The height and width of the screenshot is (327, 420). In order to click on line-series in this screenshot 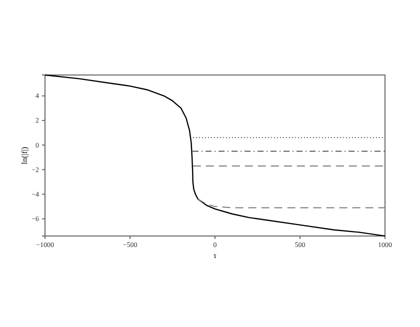, I will do `click(292, 203)`.